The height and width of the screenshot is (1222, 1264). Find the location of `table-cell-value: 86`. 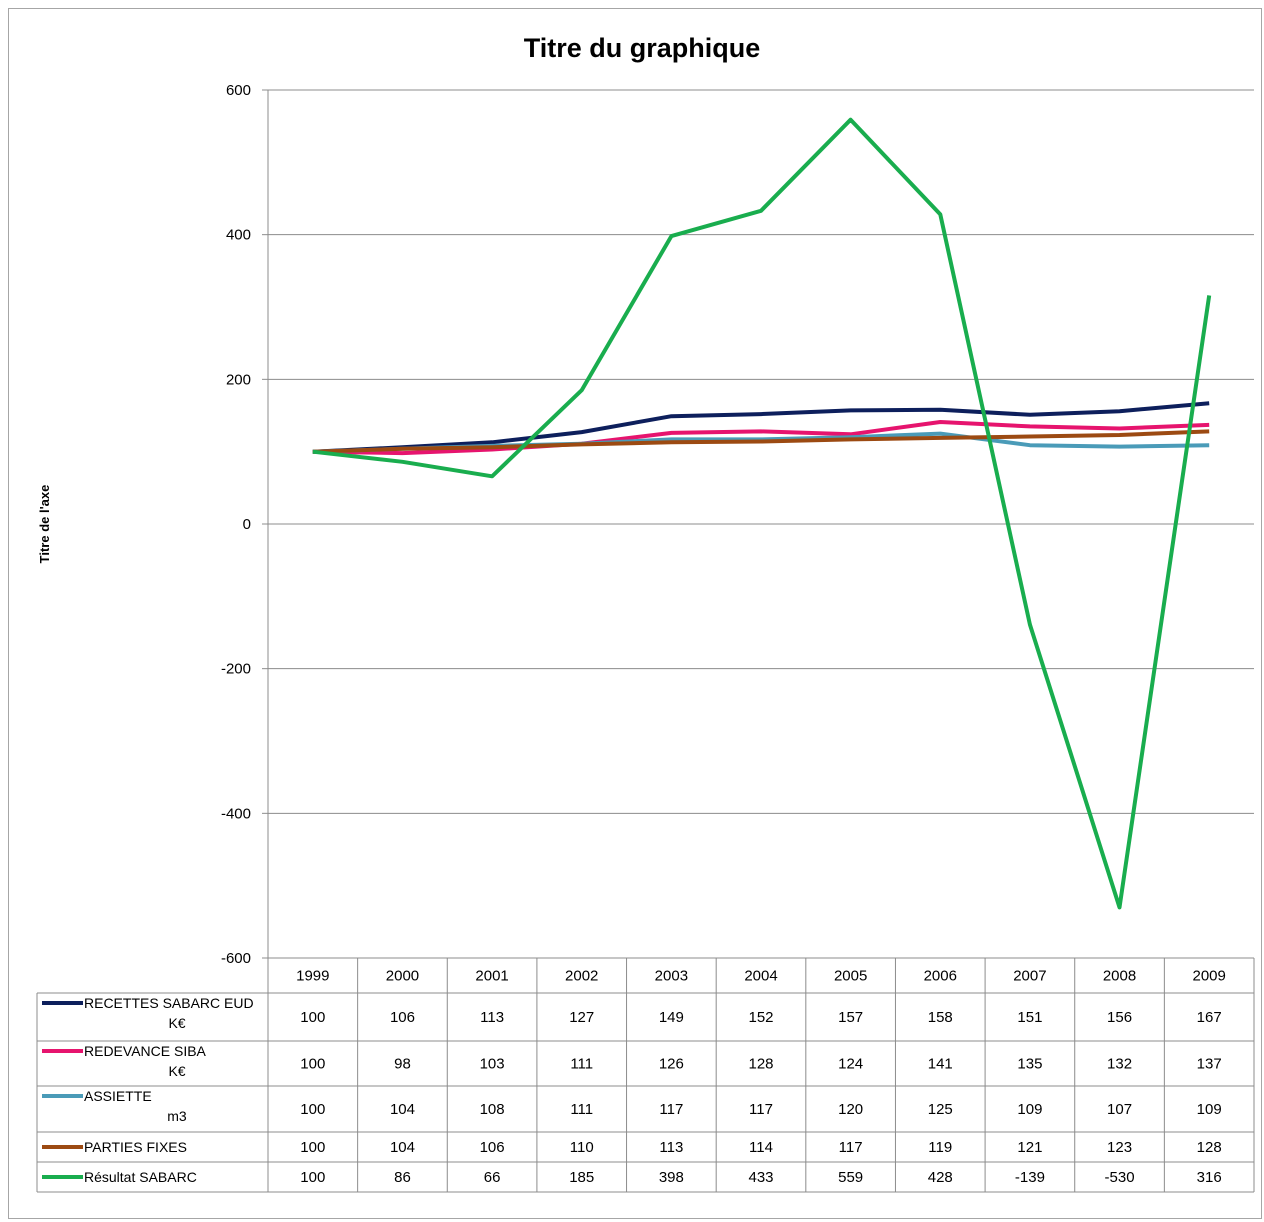

table-cell-value: 86 is located at coordinates (402, 1177).